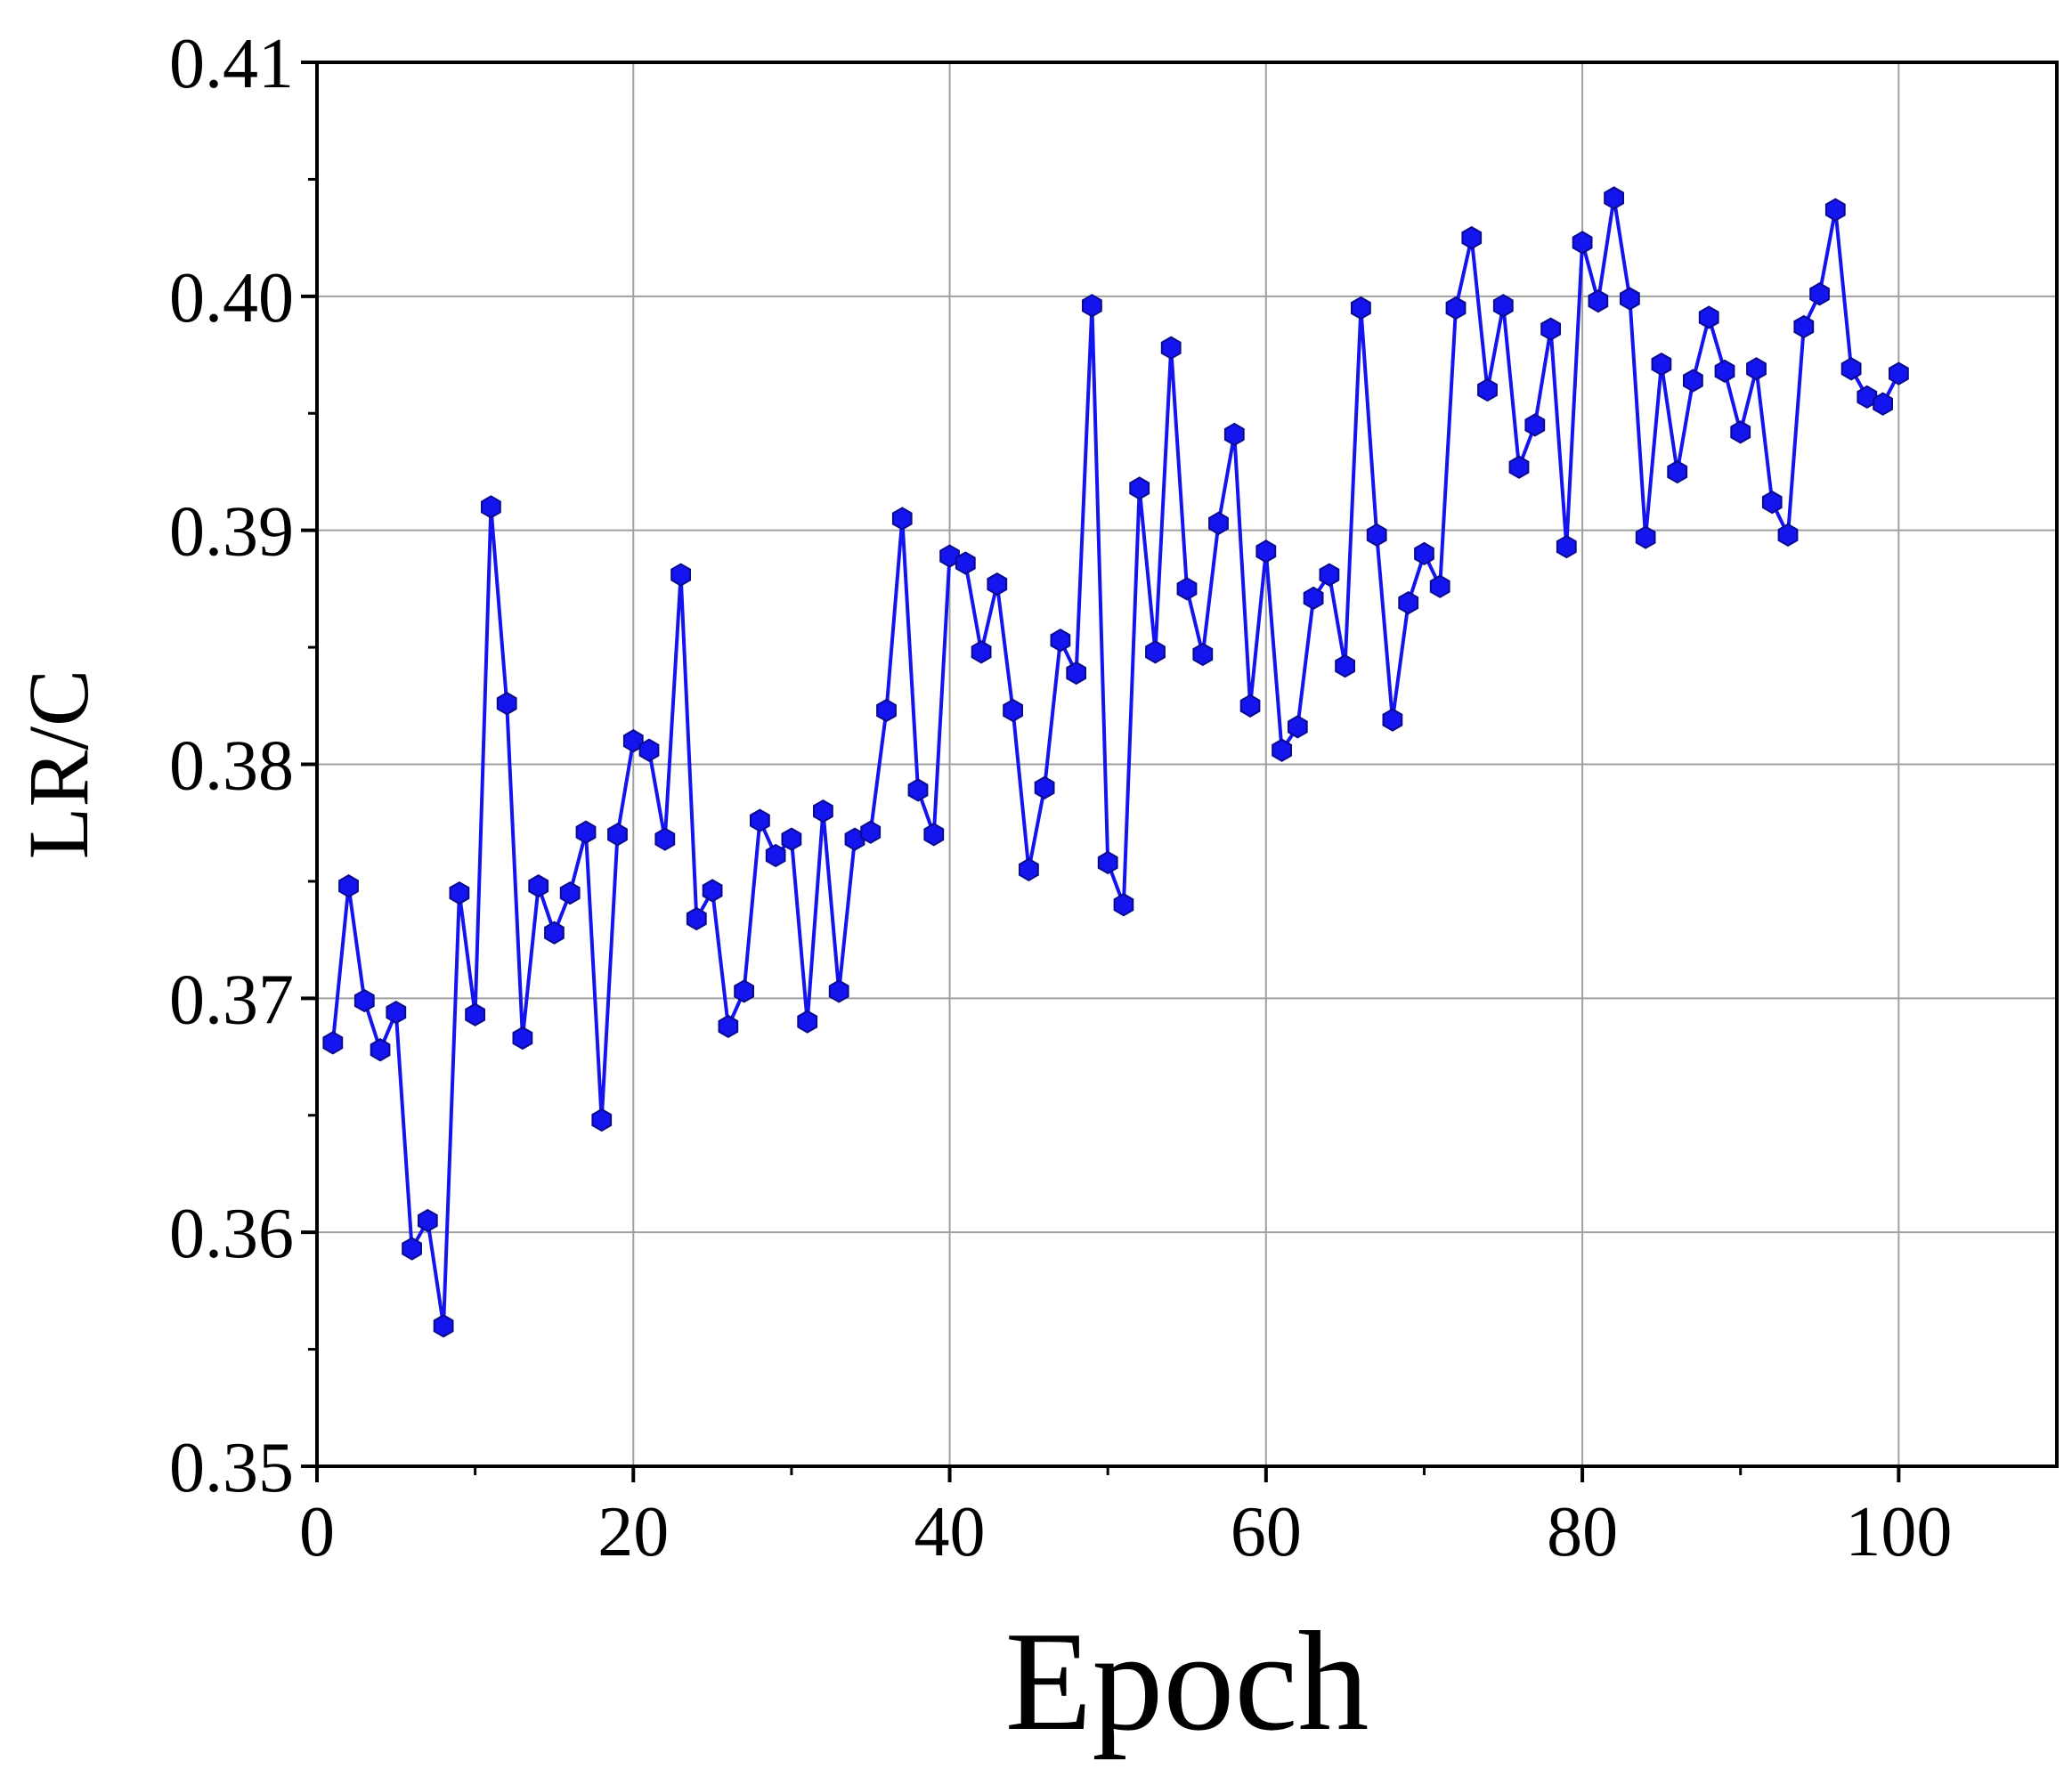 The width and height of the screenshot is (2072, 1777). I want to click on y-tick-label: 0.37, so click(231, 1000).